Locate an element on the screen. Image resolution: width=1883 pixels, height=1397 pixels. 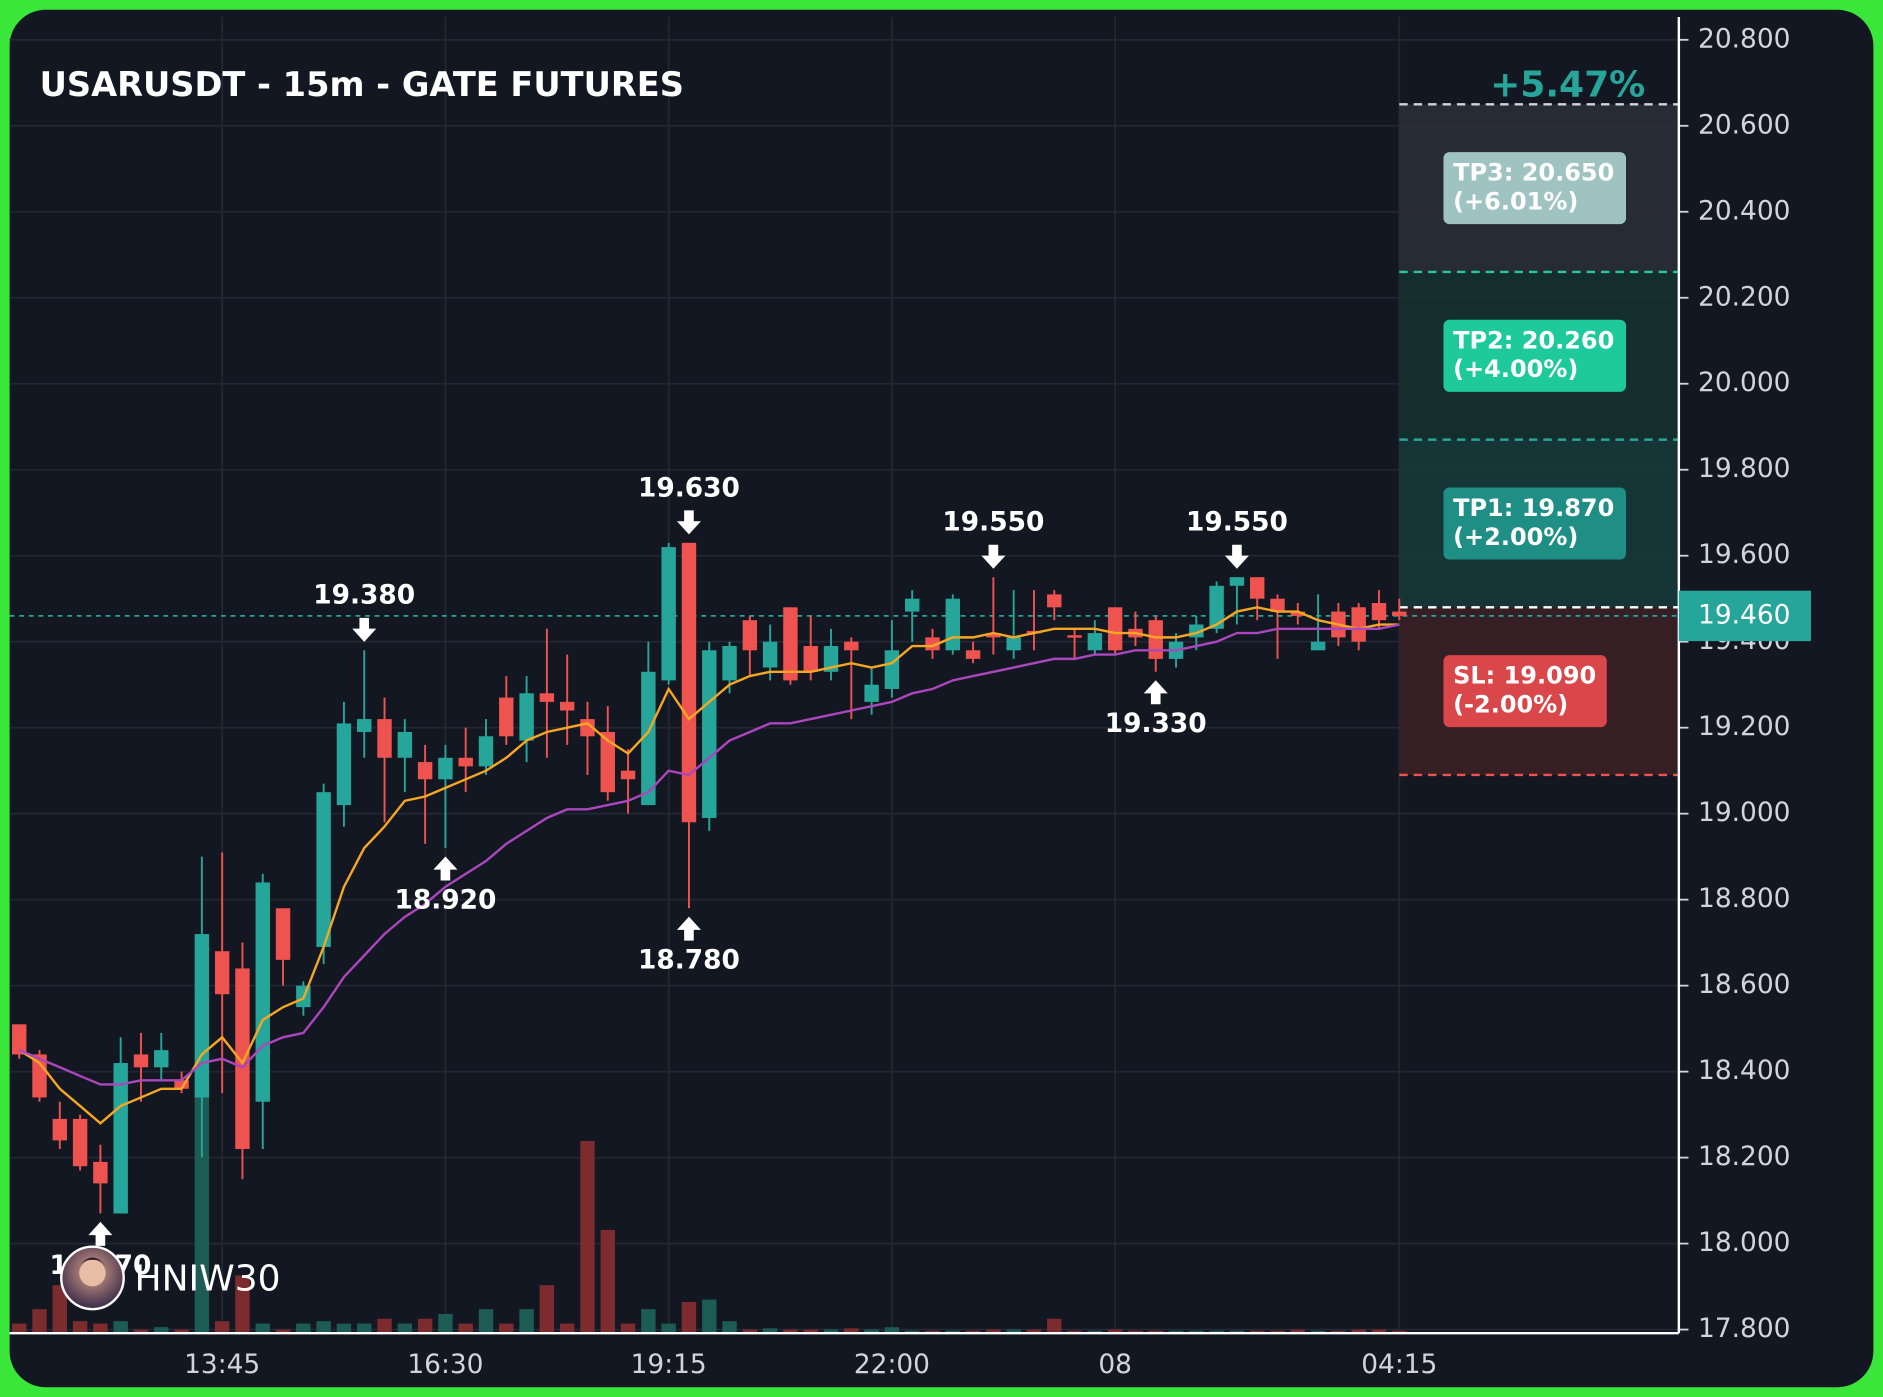
target-change: (+6.01%) is located at coordinates (1515, 202).